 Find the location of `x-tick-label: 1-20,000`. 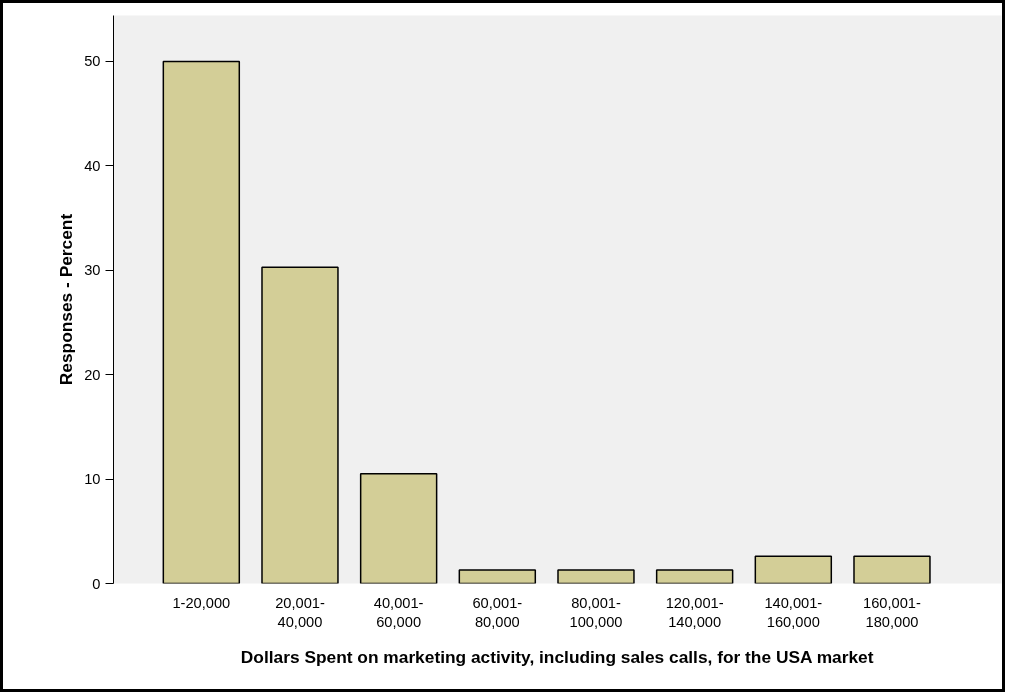

x-tick-label: 1-20,000 is located at coordinates (201, 602).